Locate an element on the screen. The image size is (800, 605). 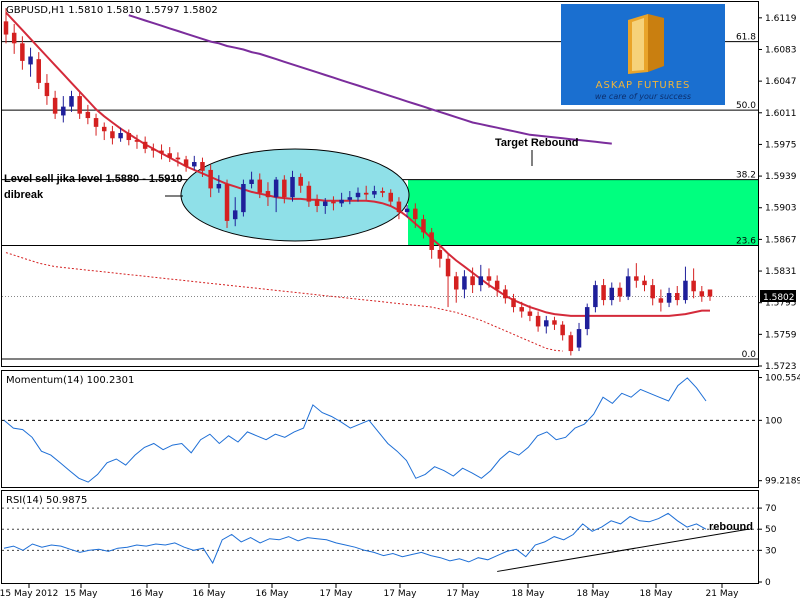
ma-slow-line is located at coordinates (370, 79).